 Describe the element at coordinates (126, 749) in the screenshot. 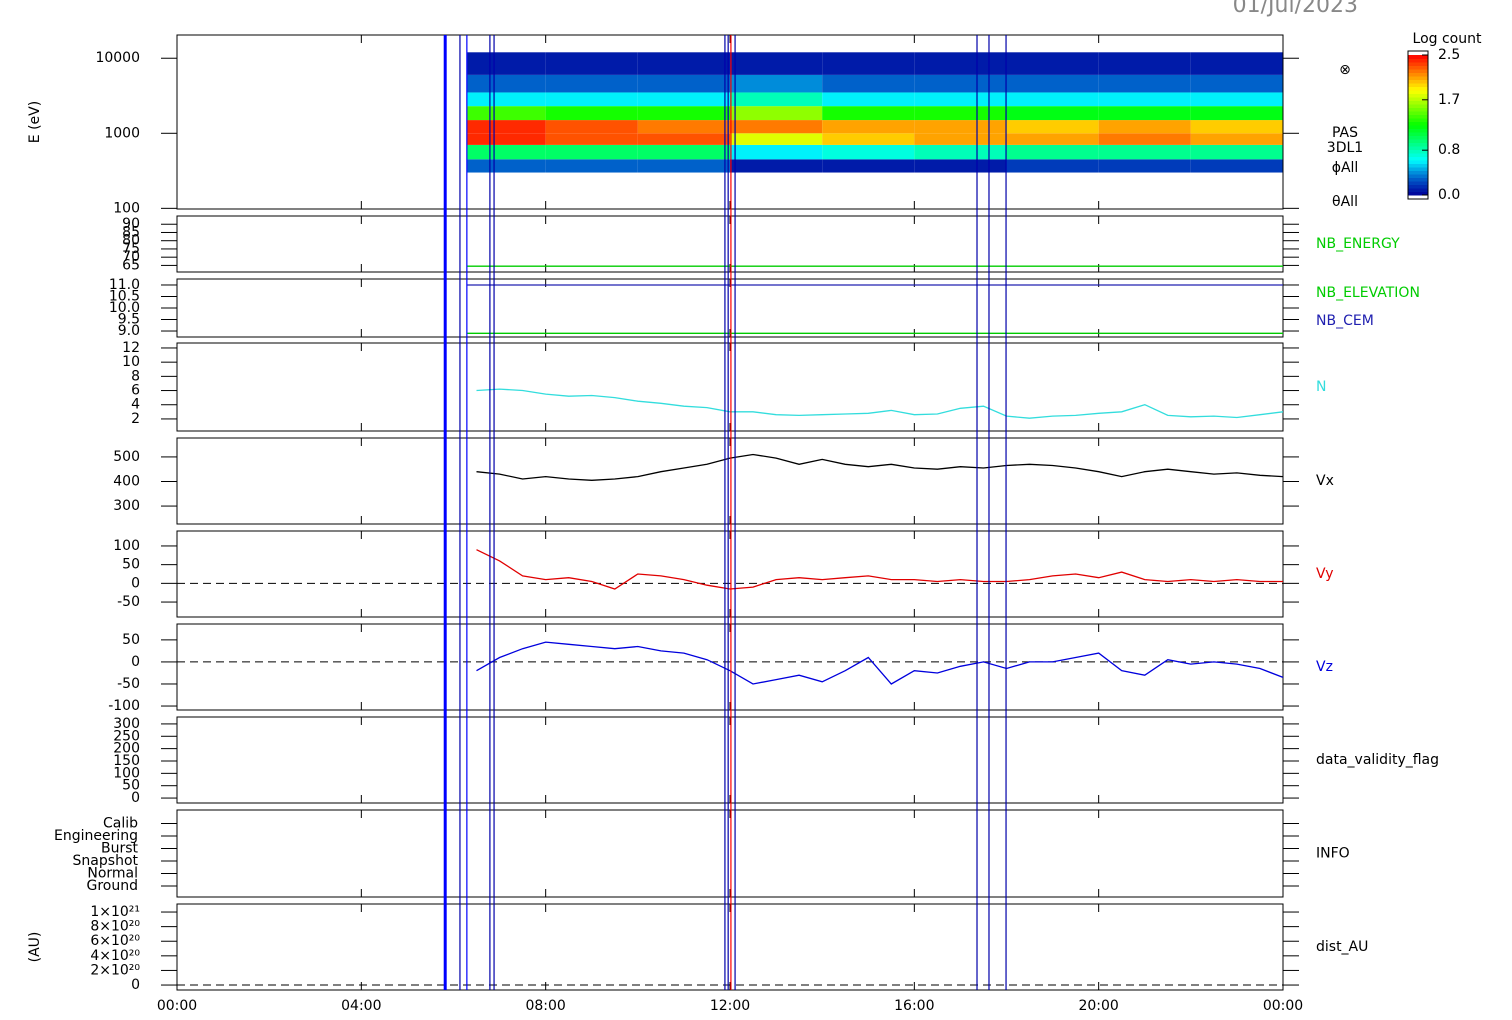

I see `y-tick-label: 200` at that location.